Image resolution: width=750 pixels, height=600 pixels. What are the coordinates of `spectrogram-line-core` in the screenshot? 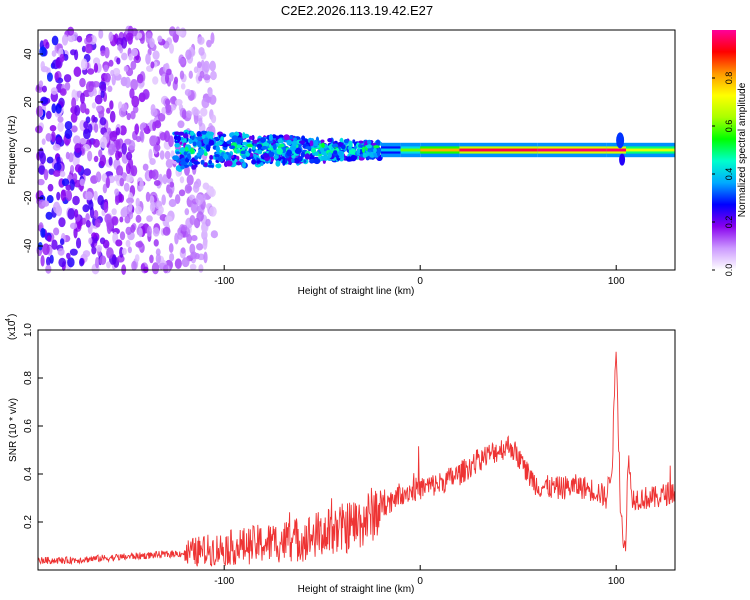 It's located at (650, 150).